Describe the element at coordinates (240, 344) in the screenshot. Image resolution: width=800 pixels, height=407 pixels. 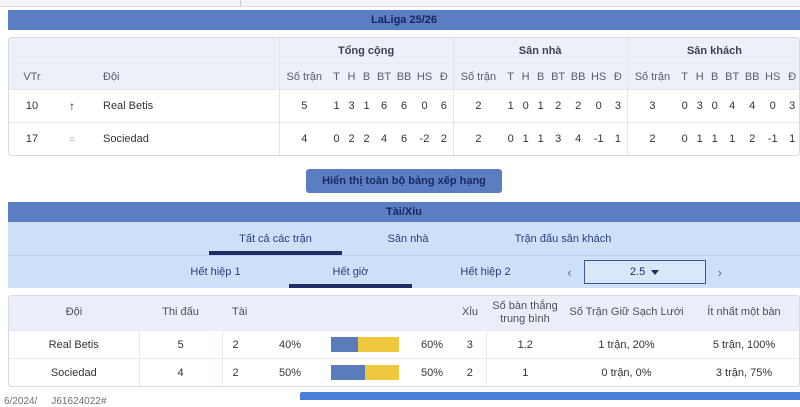
I see `over-count-cell: 2` at that location.